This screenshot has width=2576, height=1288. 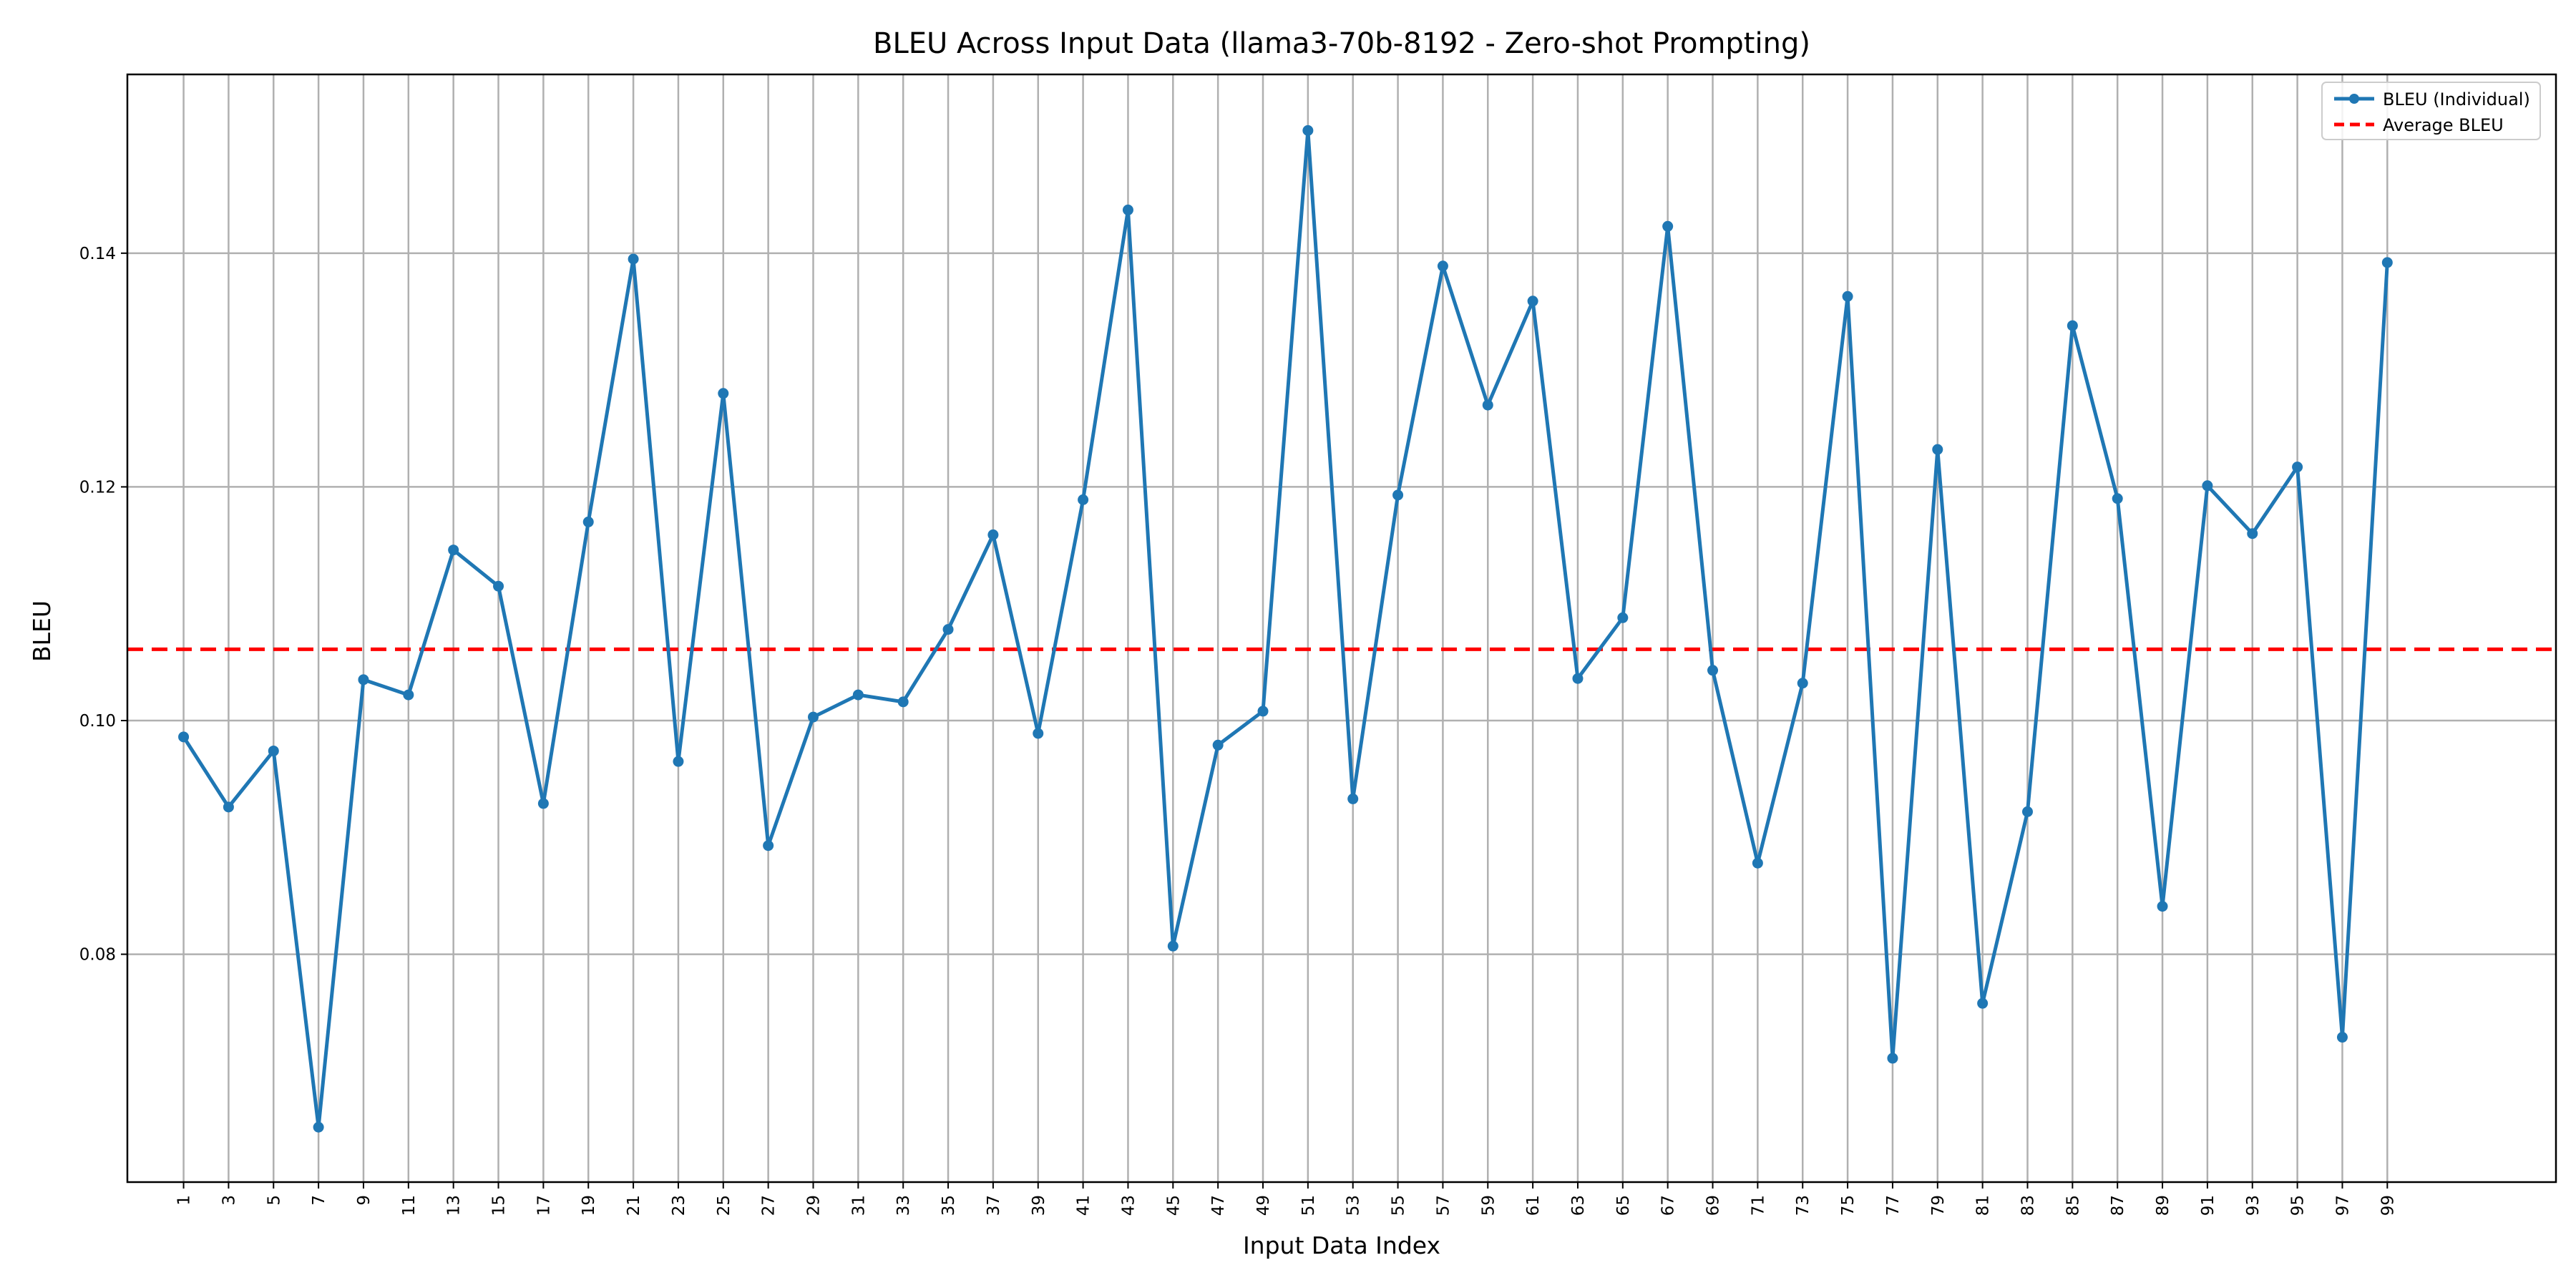 I want to click on x-tick-label: 3, so click(x=229, y=1200).